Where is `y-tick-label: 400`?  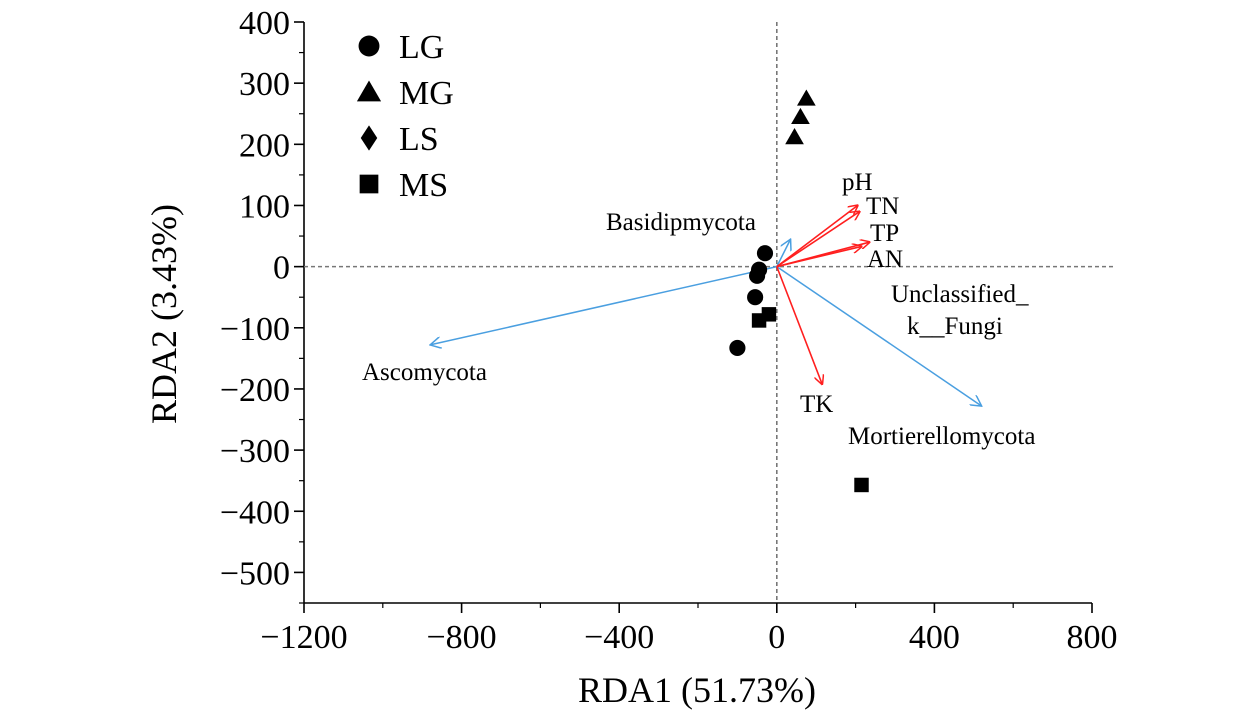 y-tick-label: 400 is located at coordinates (264, 23).